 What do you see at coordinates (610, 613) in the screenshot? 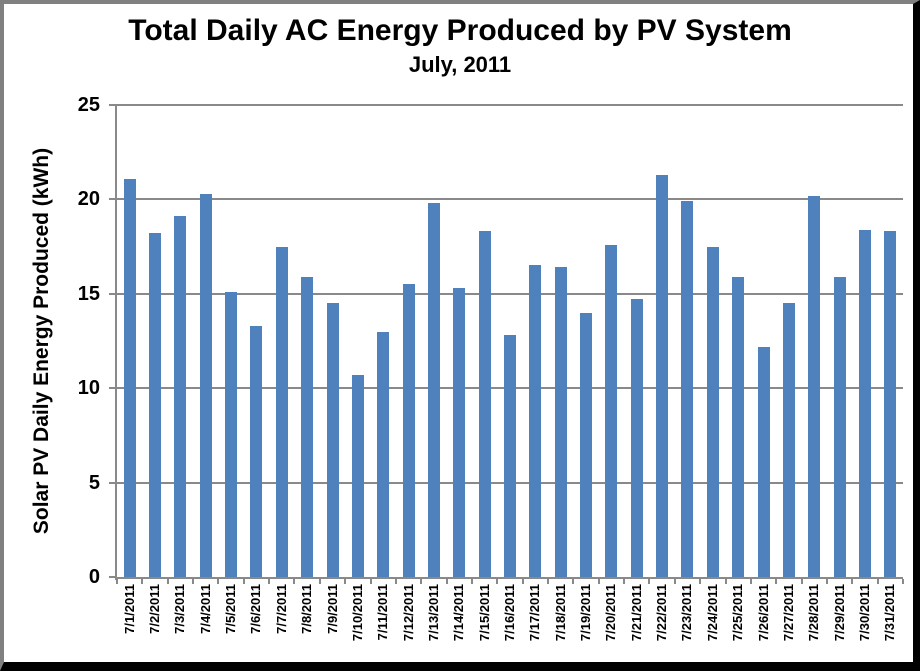
I see `x-tick-label: 7/20/2011` at bounding box center [610, 613].